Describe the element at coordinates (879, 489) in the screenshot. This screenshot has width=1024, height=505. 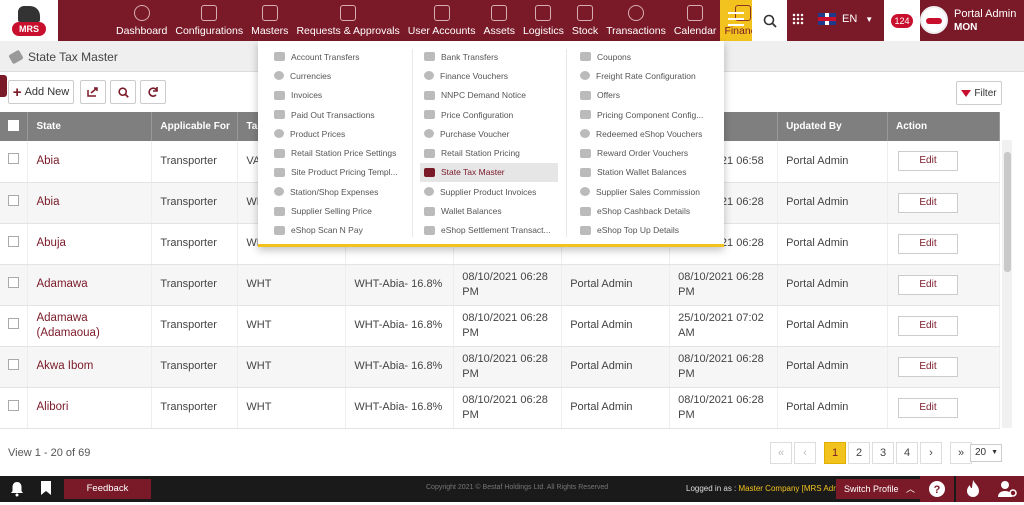
I see `switch-profile-button: Switch Profile ︿` at that location.